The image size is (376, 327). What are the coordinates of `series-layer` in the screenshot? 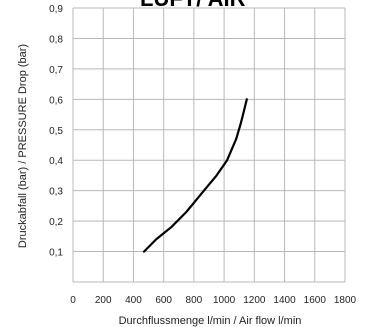 It's located at (195, 175).